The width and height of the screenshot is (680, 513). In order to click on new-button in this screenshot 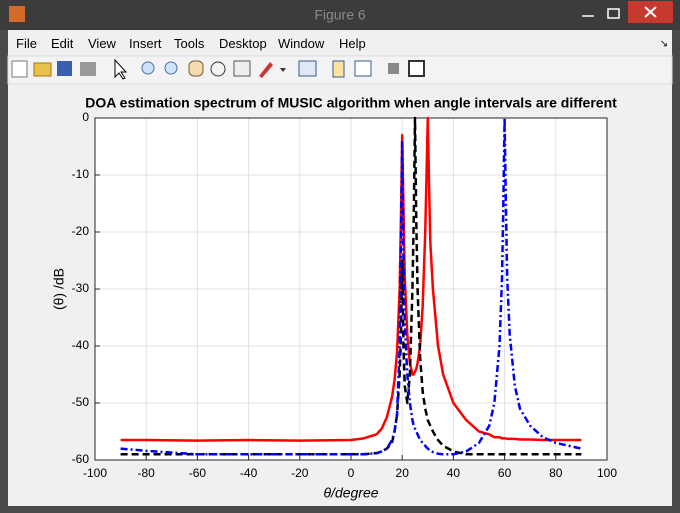, I will do `click(19, 69)`.